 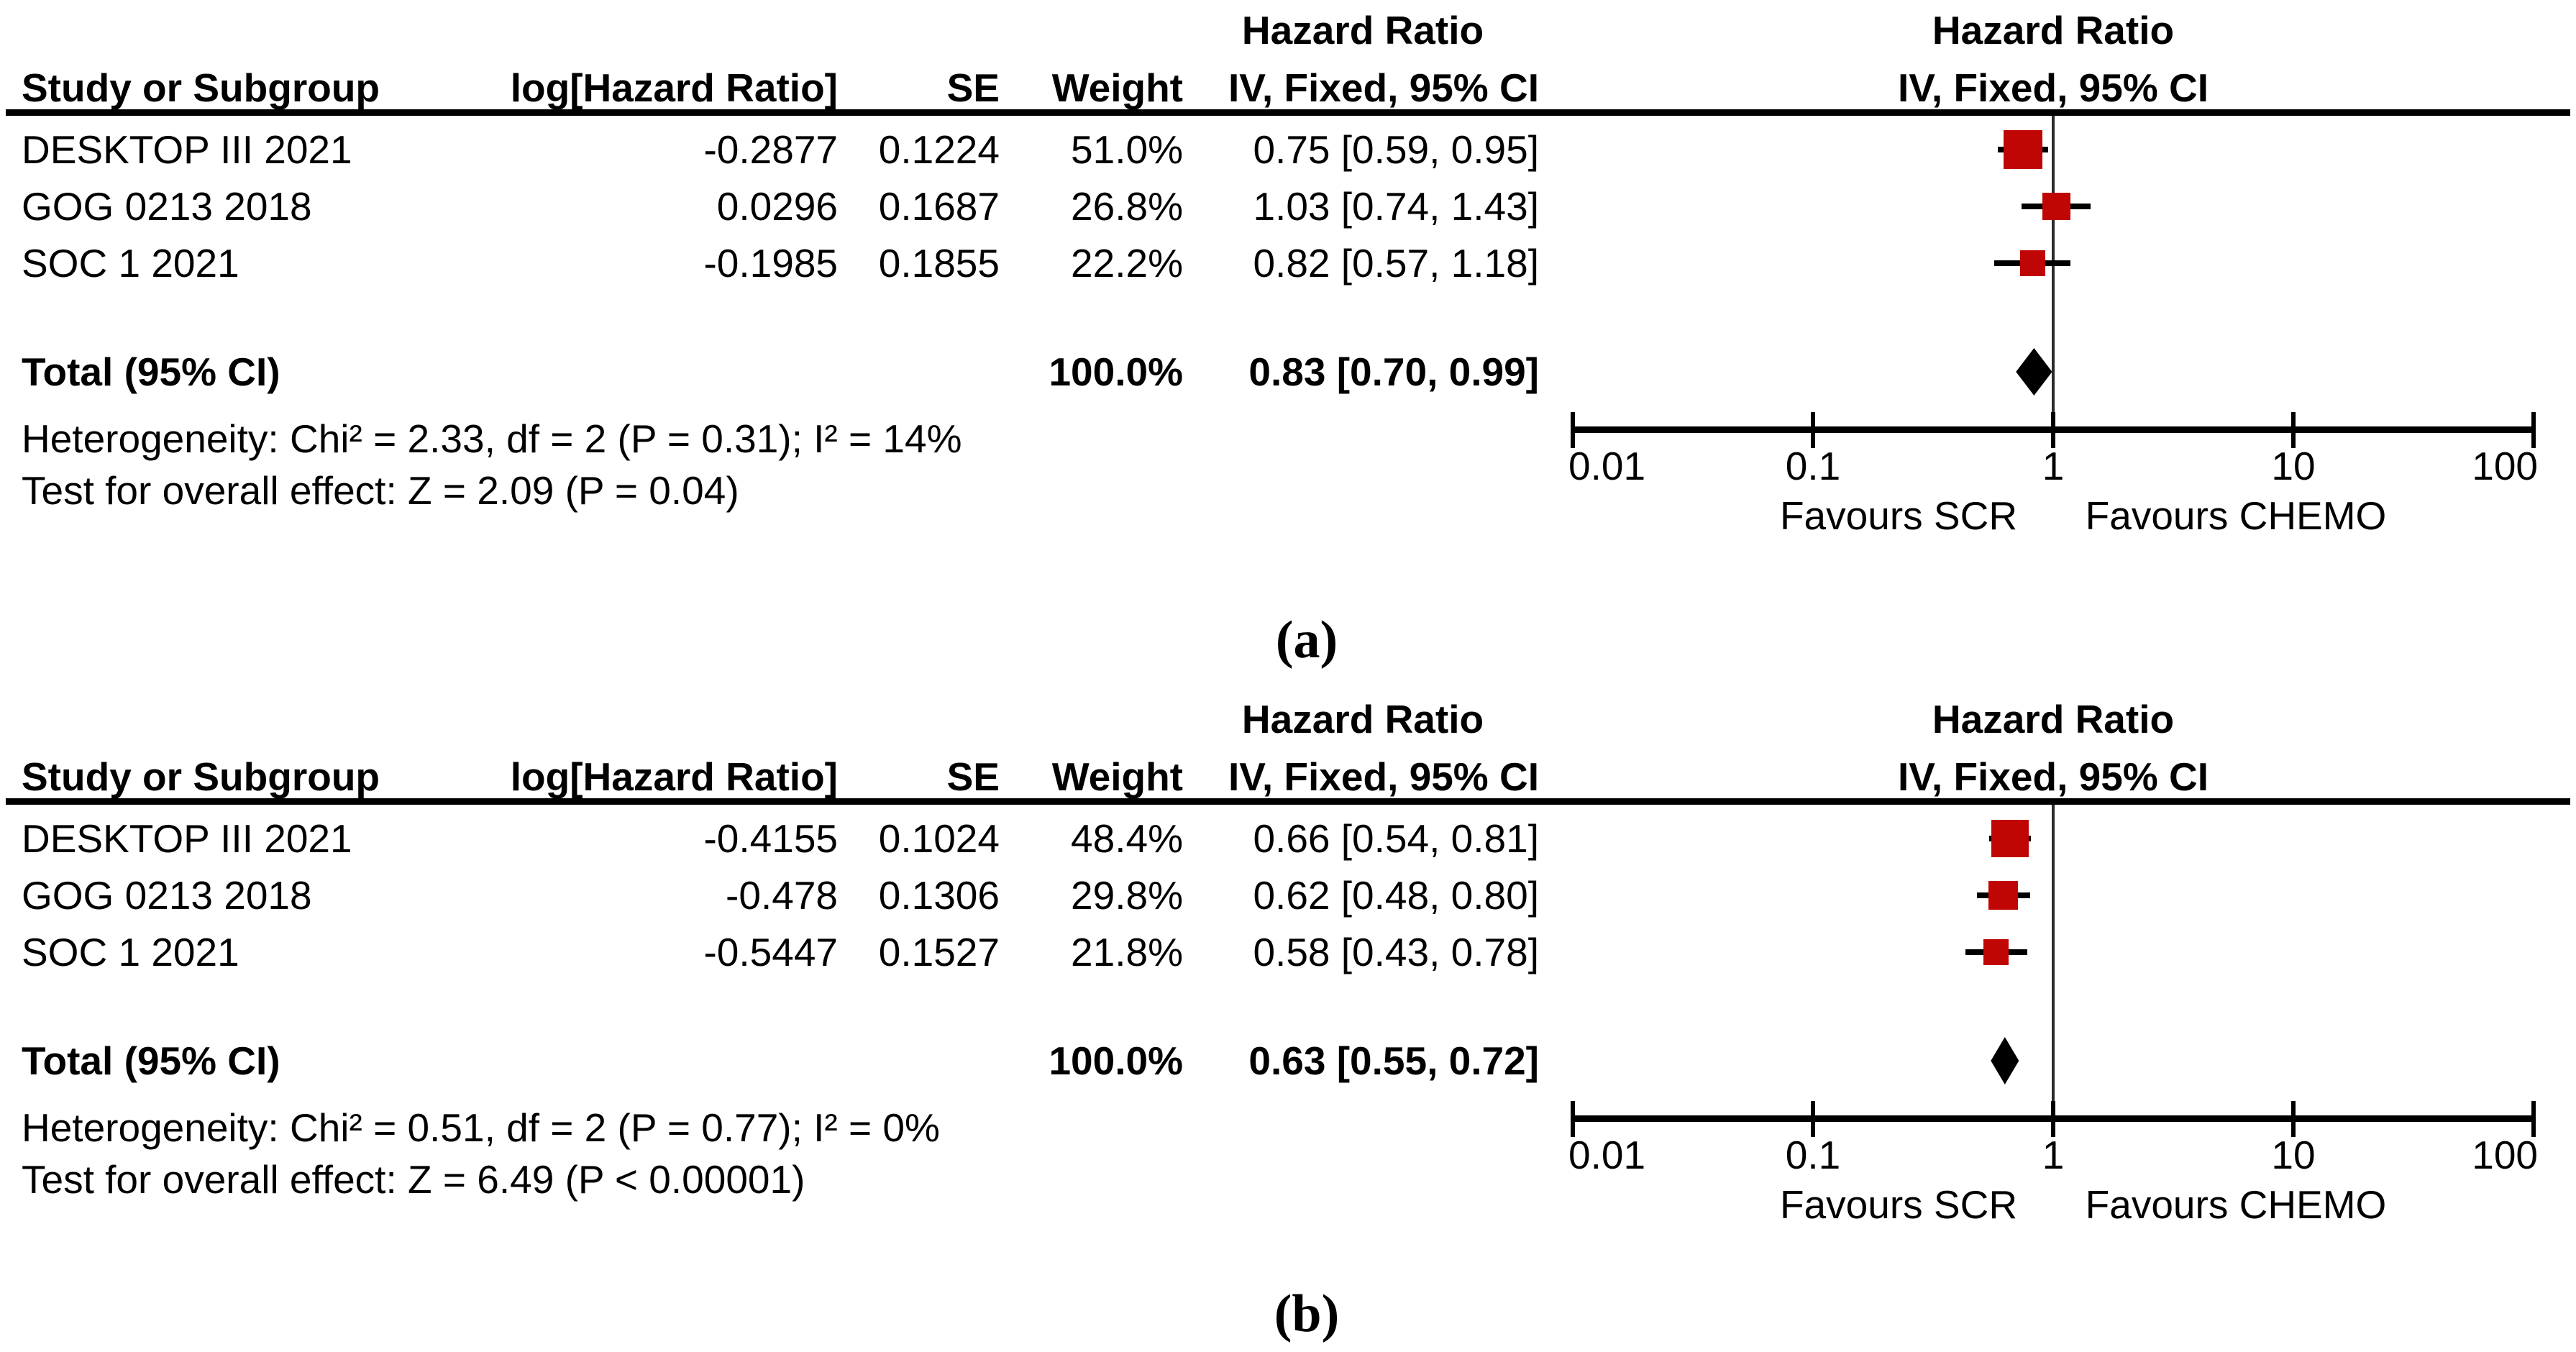 What do you see at coordinates (939, 263) in the screenshot?
I see `se-value: 0.1855` at bounding box center [939, 263].